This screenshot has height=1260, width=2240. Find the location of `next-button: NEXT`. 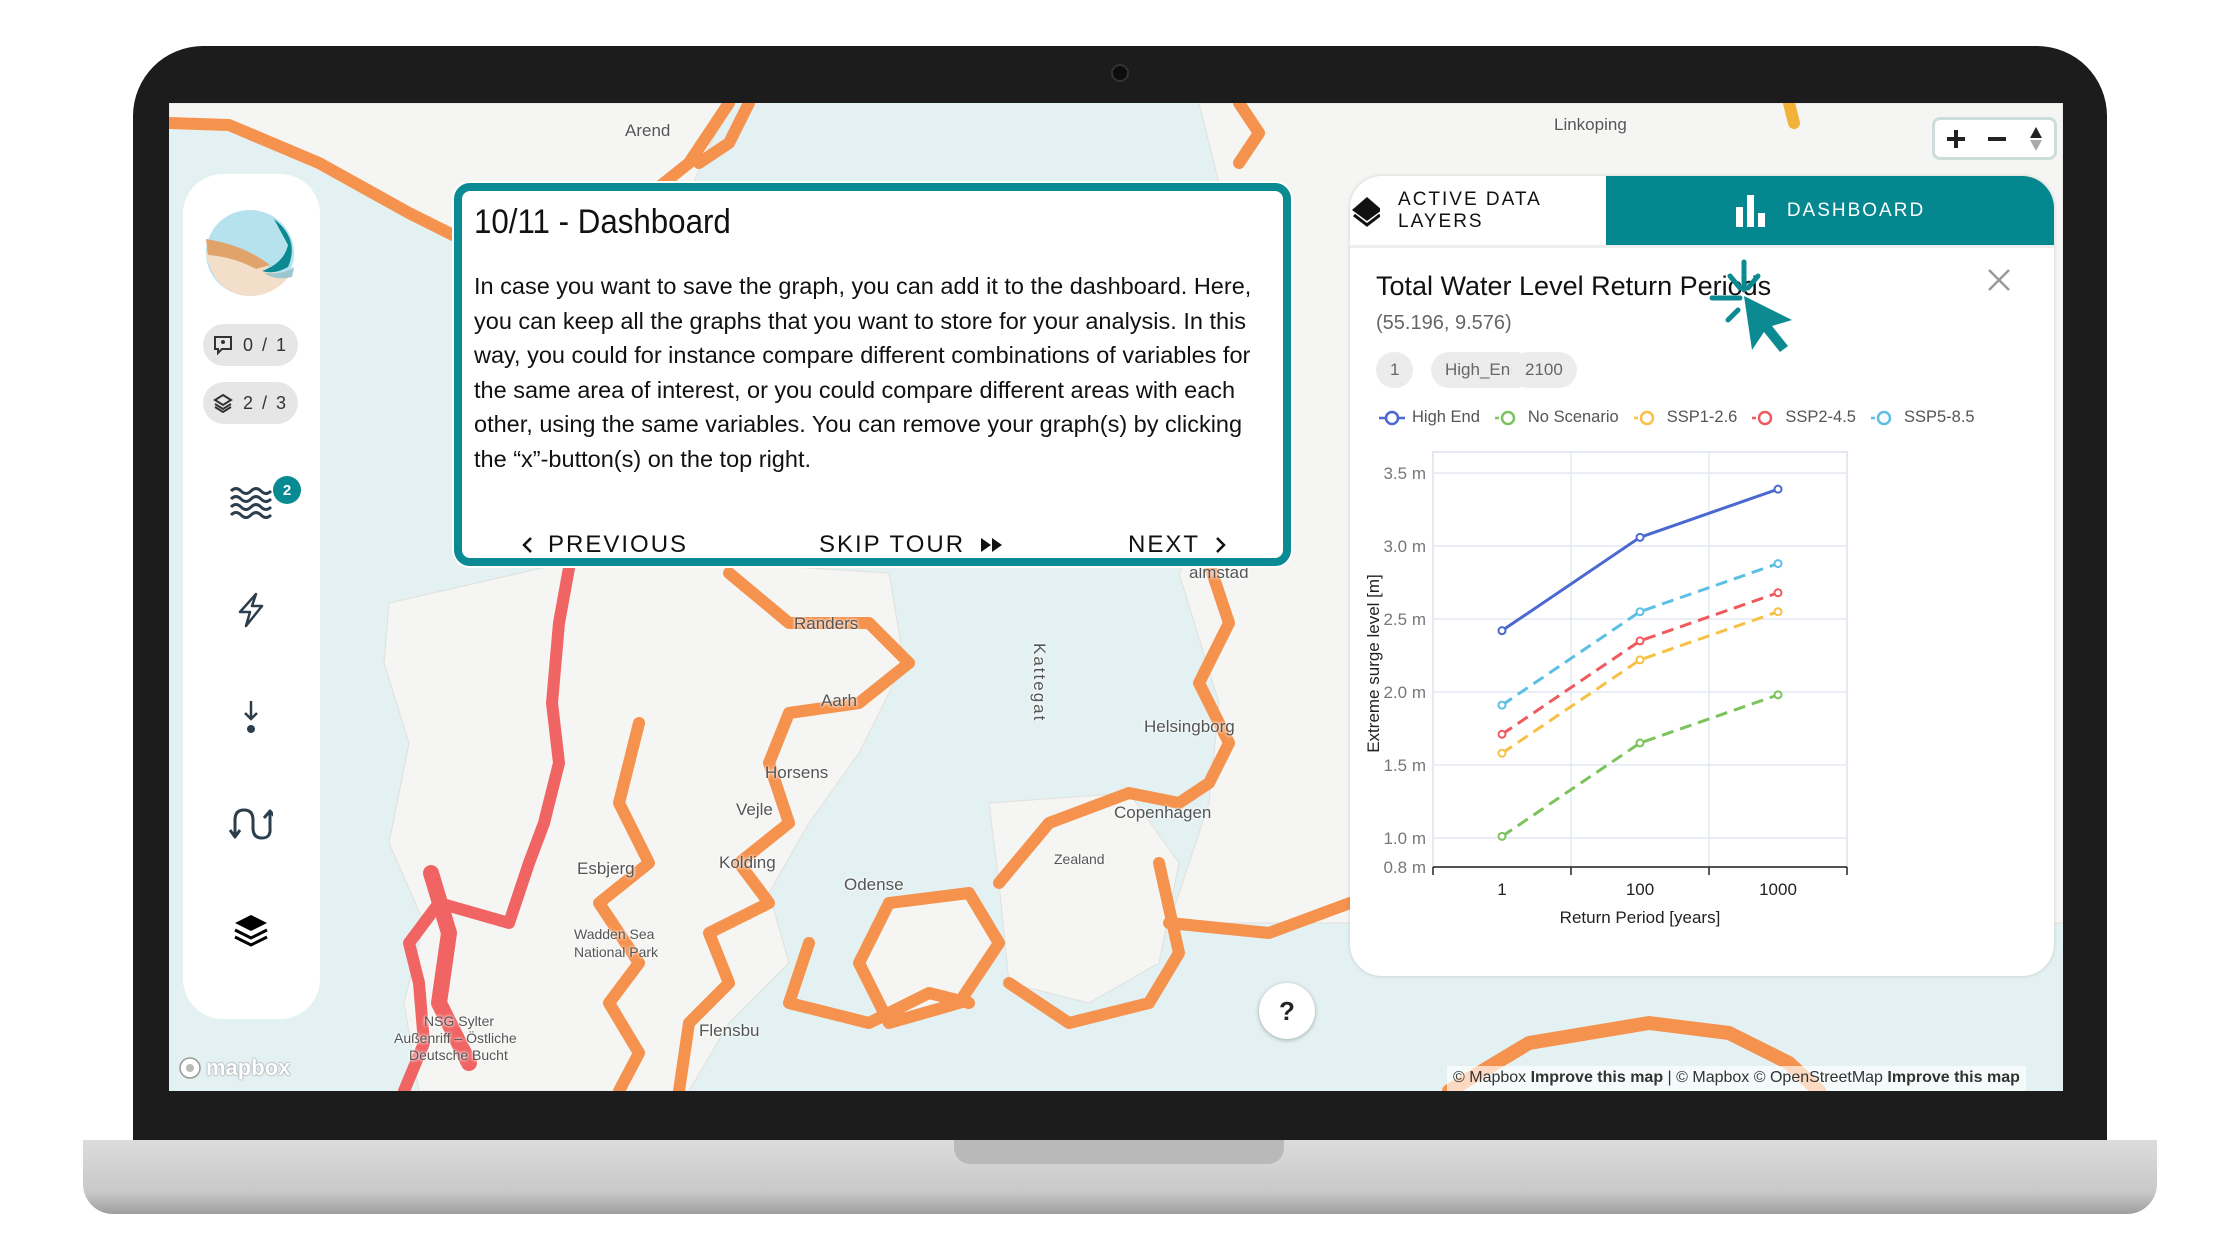

next-button: NEXT is located at coordinates (1178, 545).